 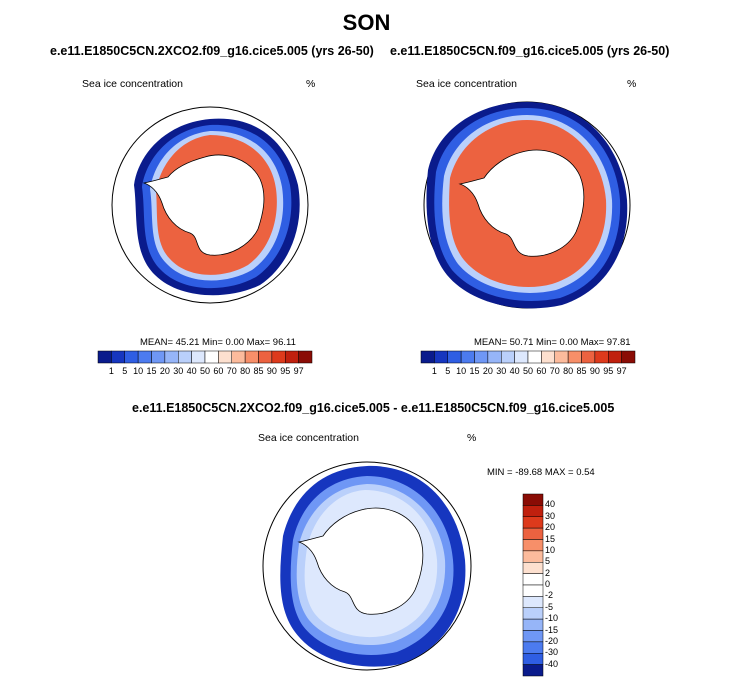 I want to click on colorbar-label: -20, so click(x=552, y=640).